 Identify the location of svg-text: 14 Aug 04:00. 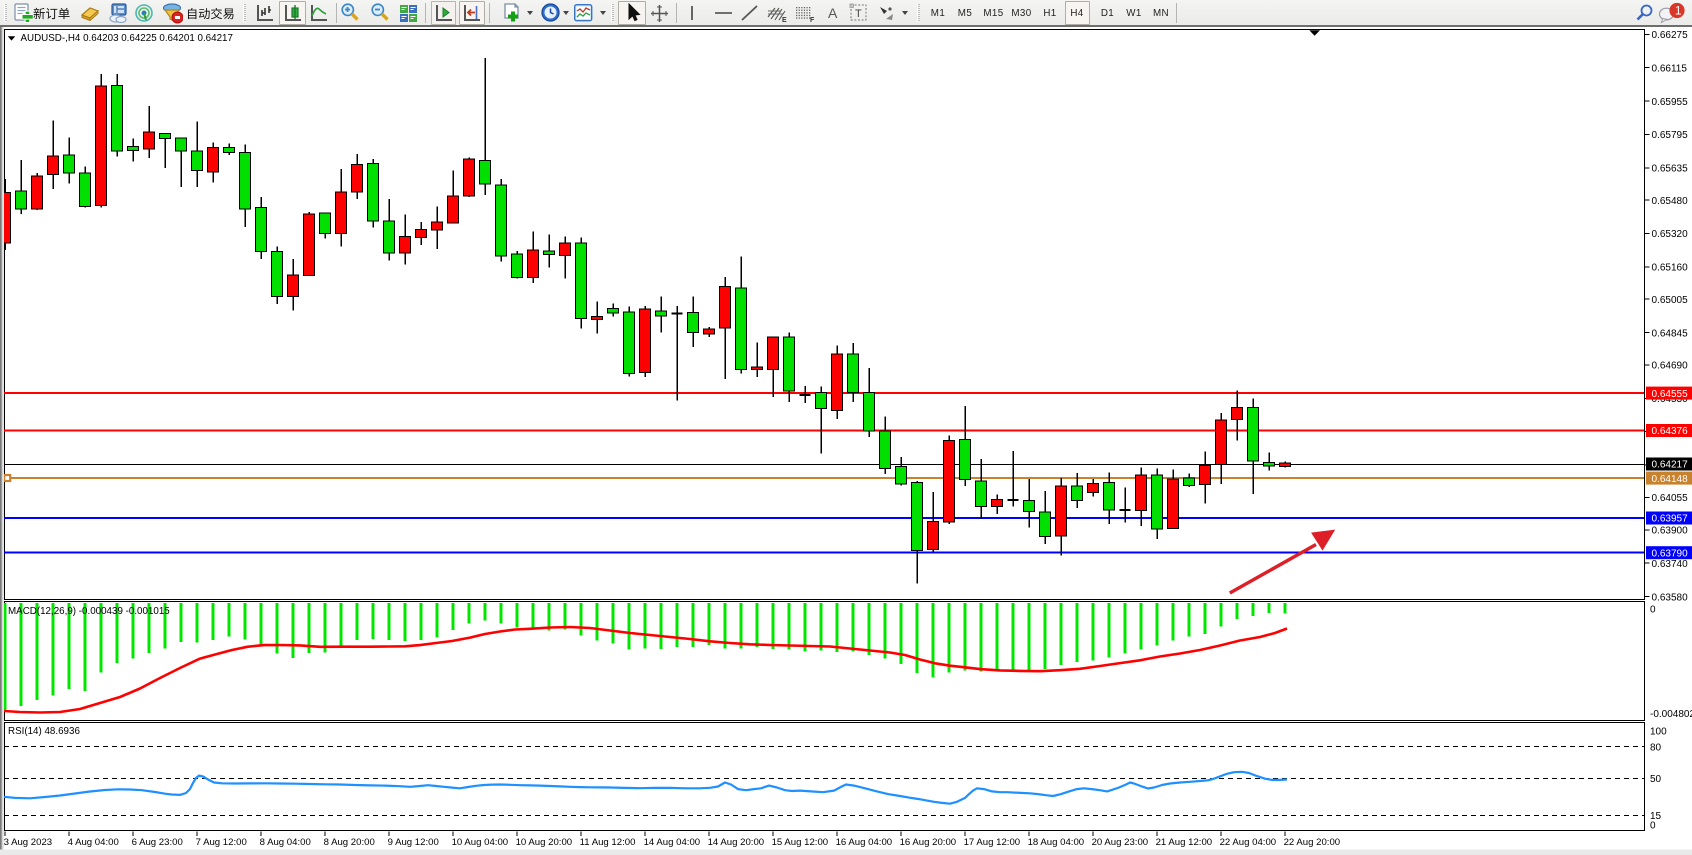
(672, 842).